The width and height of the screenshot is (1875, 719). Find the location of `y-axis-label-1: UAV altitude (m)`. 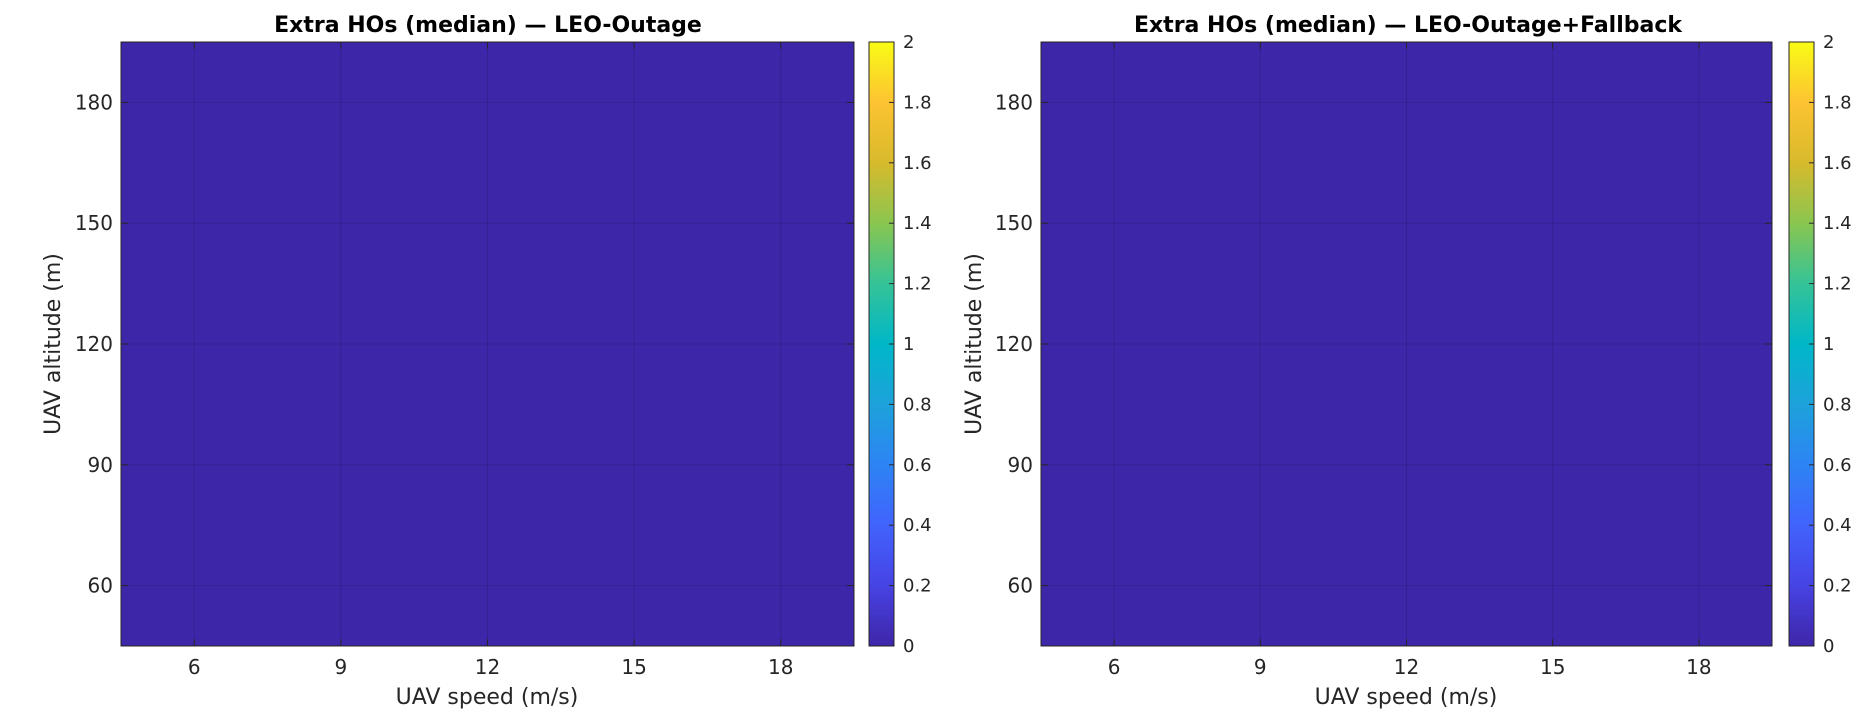

y-axis-label-1: UAV altitude (m) is located at coordinates (53, 344).